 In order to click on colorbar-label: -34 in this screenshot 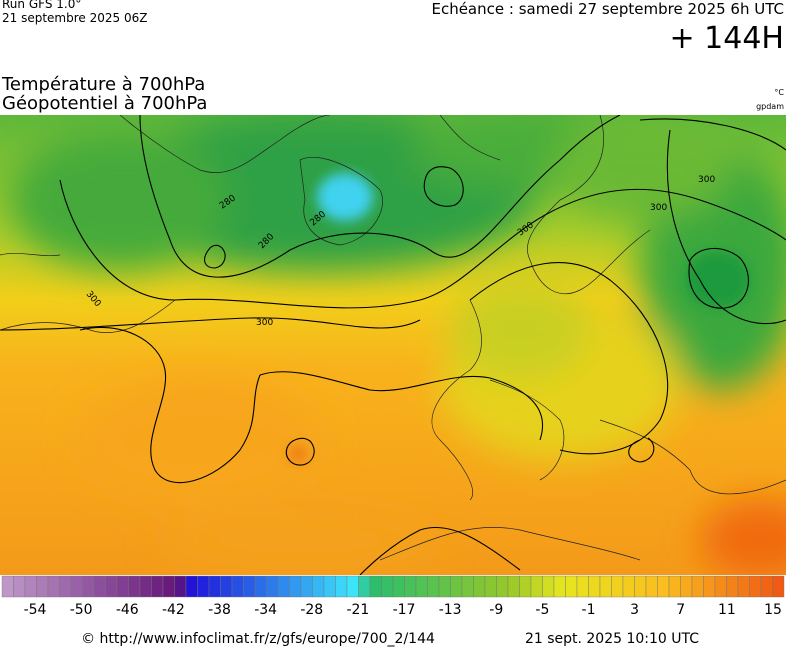, I will do `click(265, 610)`.